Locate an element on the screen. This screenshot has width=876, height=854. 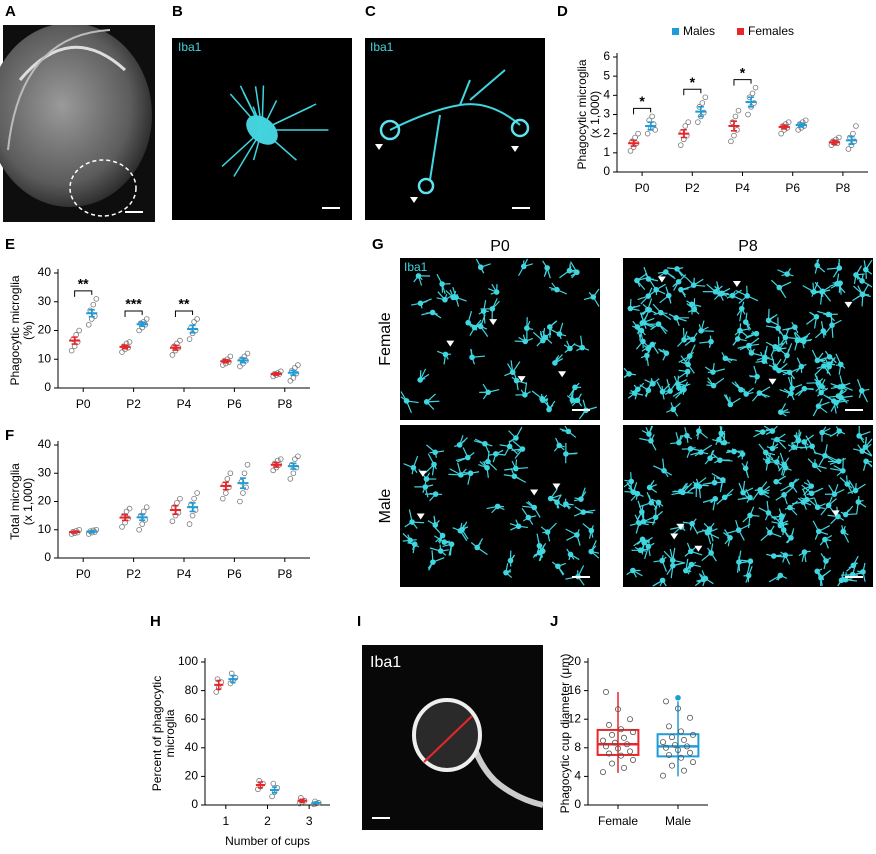
x-tick-label: 1 is located at coordinates (225, 821).